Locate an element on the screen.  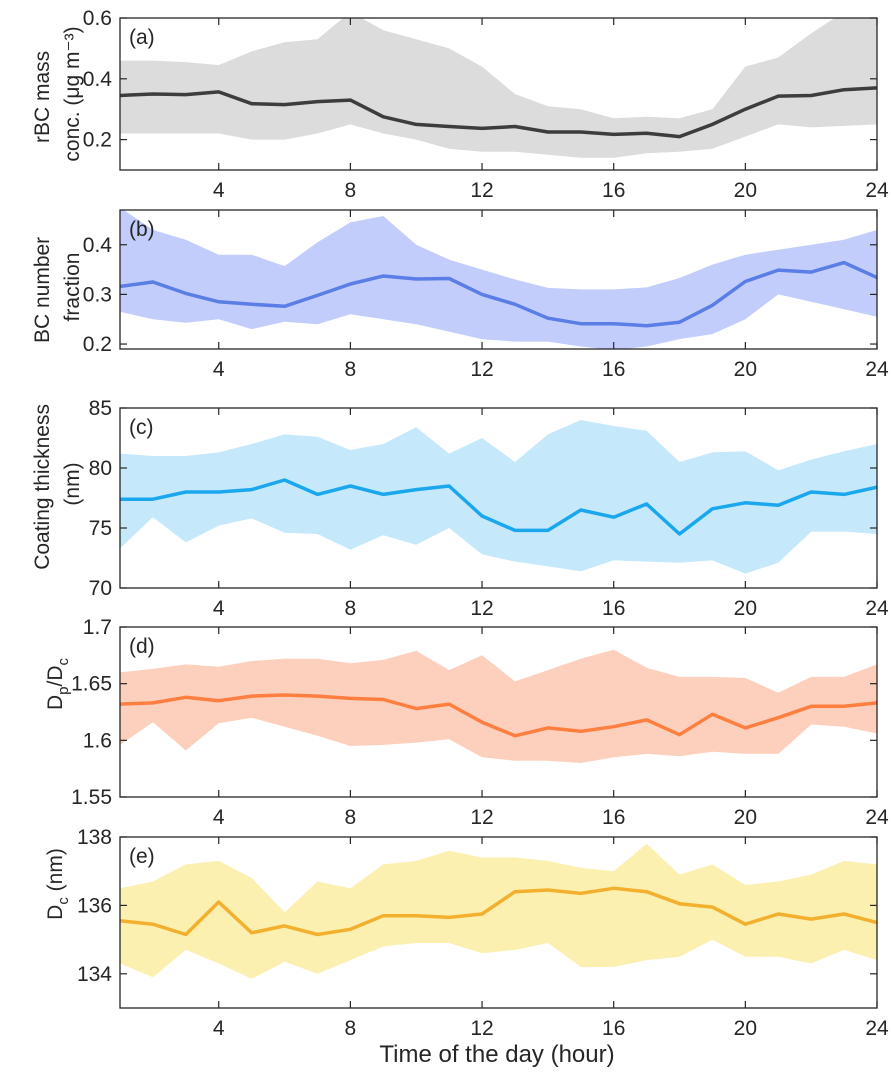
x-tick-label-e: 4 is located at coordinates (219, 1028).